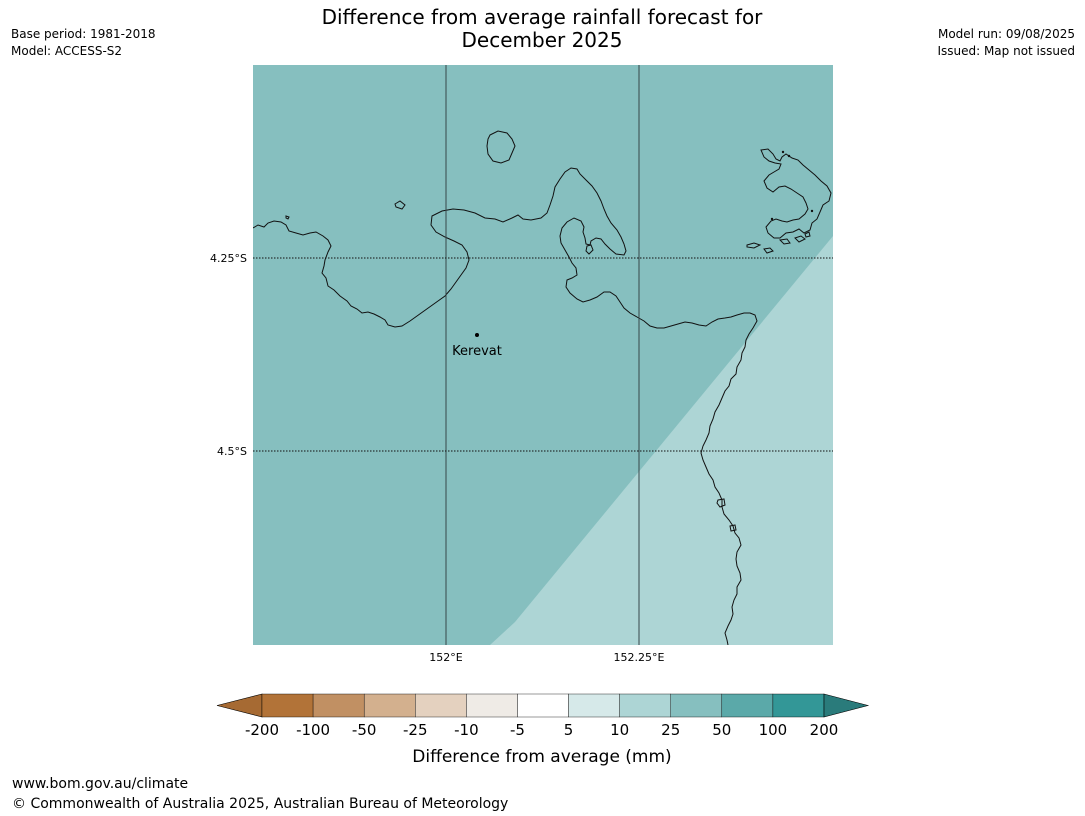  What do you see at coordinates (1006, 34) in the screenshot?
I see `model-run-text: Model run: 09/08/2025` at bounding box center [1006, 34].